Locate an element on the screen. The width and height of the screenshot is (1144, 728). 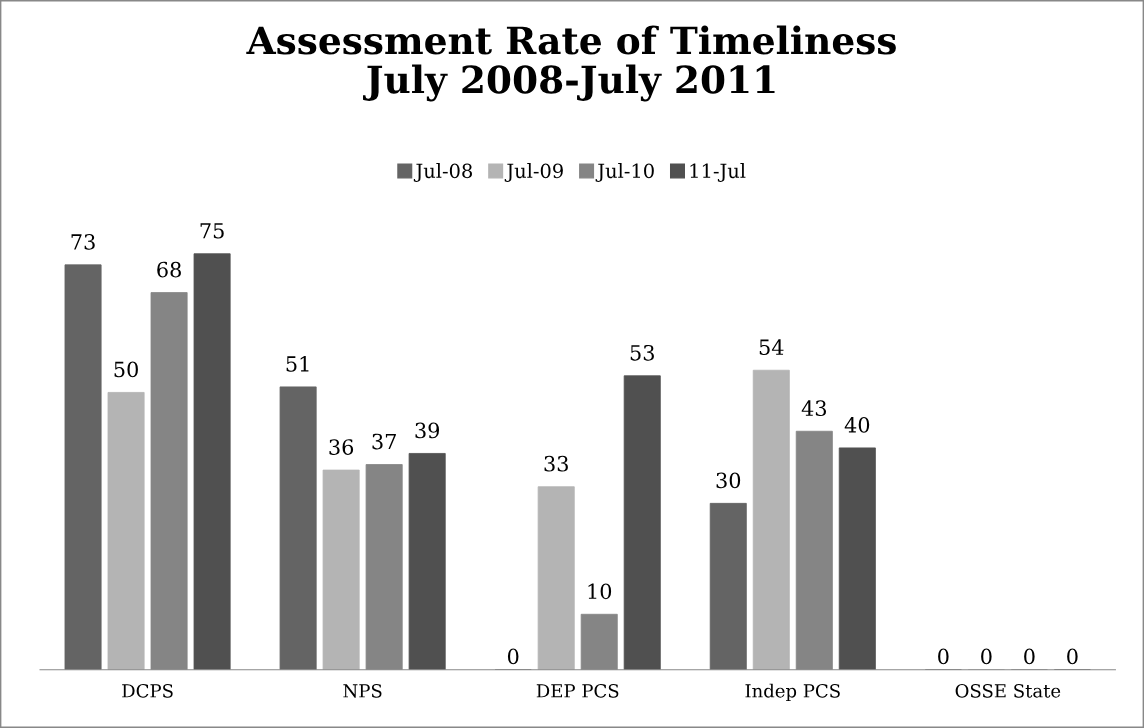
chart-title: Assessment Rate of Timeliness July 2008-July 2011 is located at coordinates (571, 63).